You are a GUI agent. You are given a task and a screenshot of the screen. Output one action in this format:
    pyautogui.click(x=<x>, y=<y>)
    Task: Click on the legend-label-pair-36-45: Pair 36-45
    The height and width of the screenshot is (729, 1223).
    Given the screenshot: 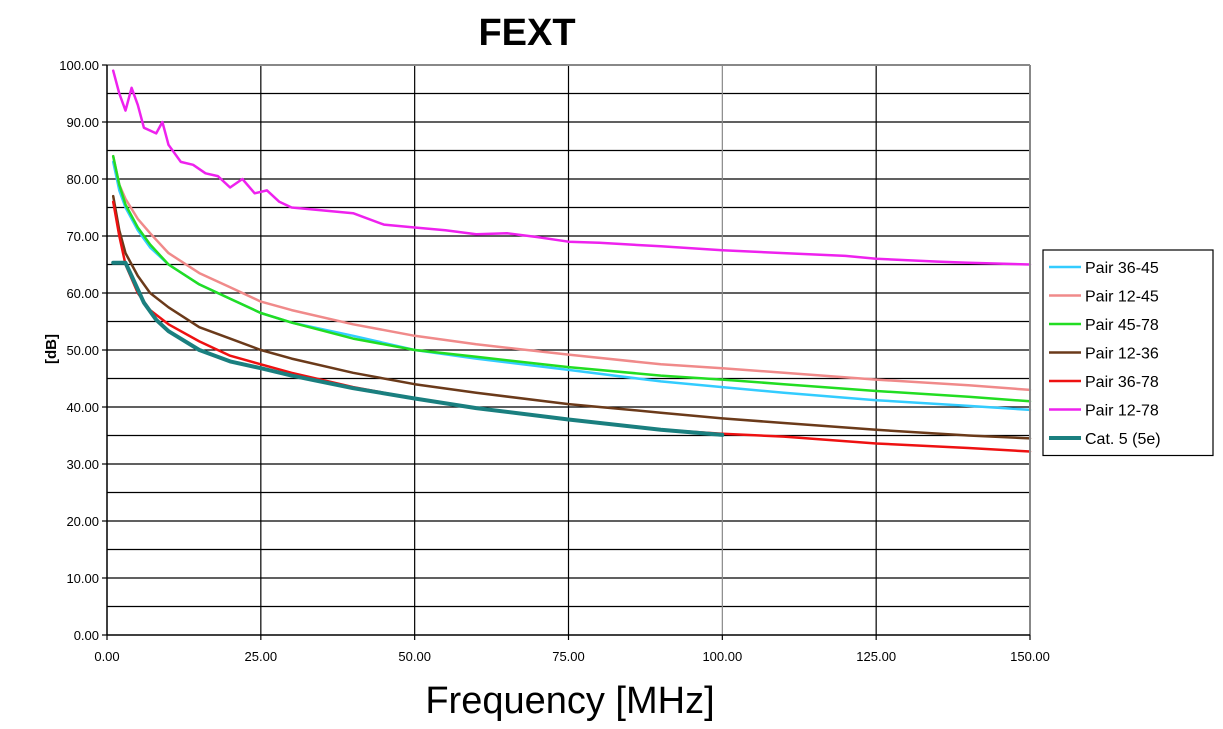 What is the action you would take?
    pyautogui.click(x=1122, y=268)
    